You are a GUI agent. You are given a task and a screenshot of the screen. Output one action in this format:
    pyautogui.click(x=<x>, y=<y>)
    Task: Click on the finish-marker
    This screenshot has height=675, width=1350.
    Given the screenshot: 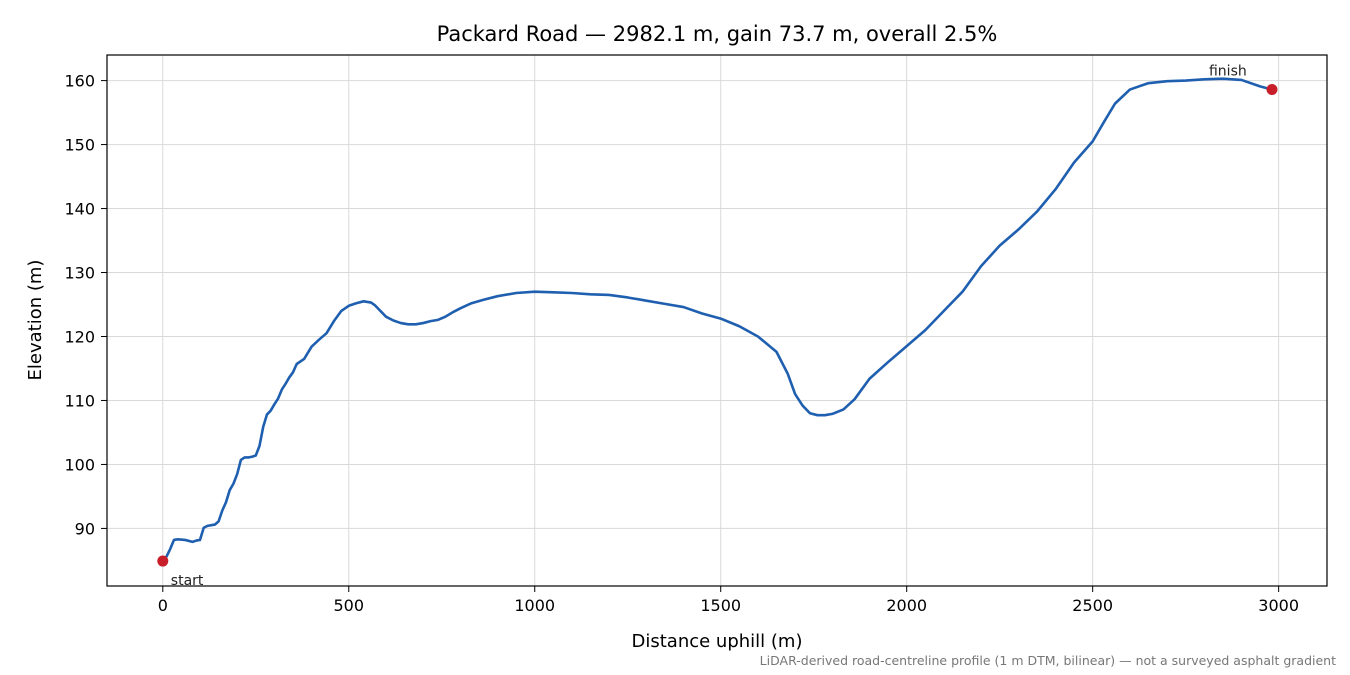 What is the action you would take?
    pyautogui.click(x=1272, y=90)
    